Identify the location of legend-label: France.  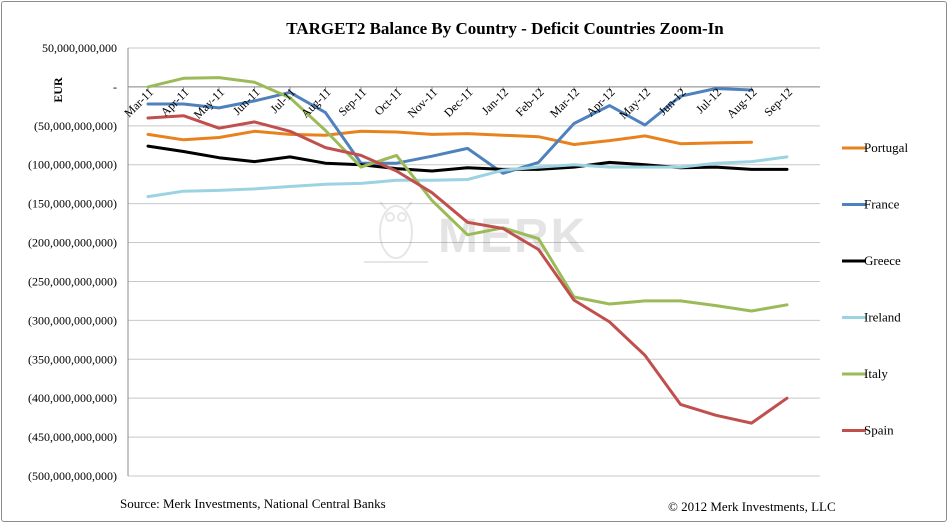
(882, 204).